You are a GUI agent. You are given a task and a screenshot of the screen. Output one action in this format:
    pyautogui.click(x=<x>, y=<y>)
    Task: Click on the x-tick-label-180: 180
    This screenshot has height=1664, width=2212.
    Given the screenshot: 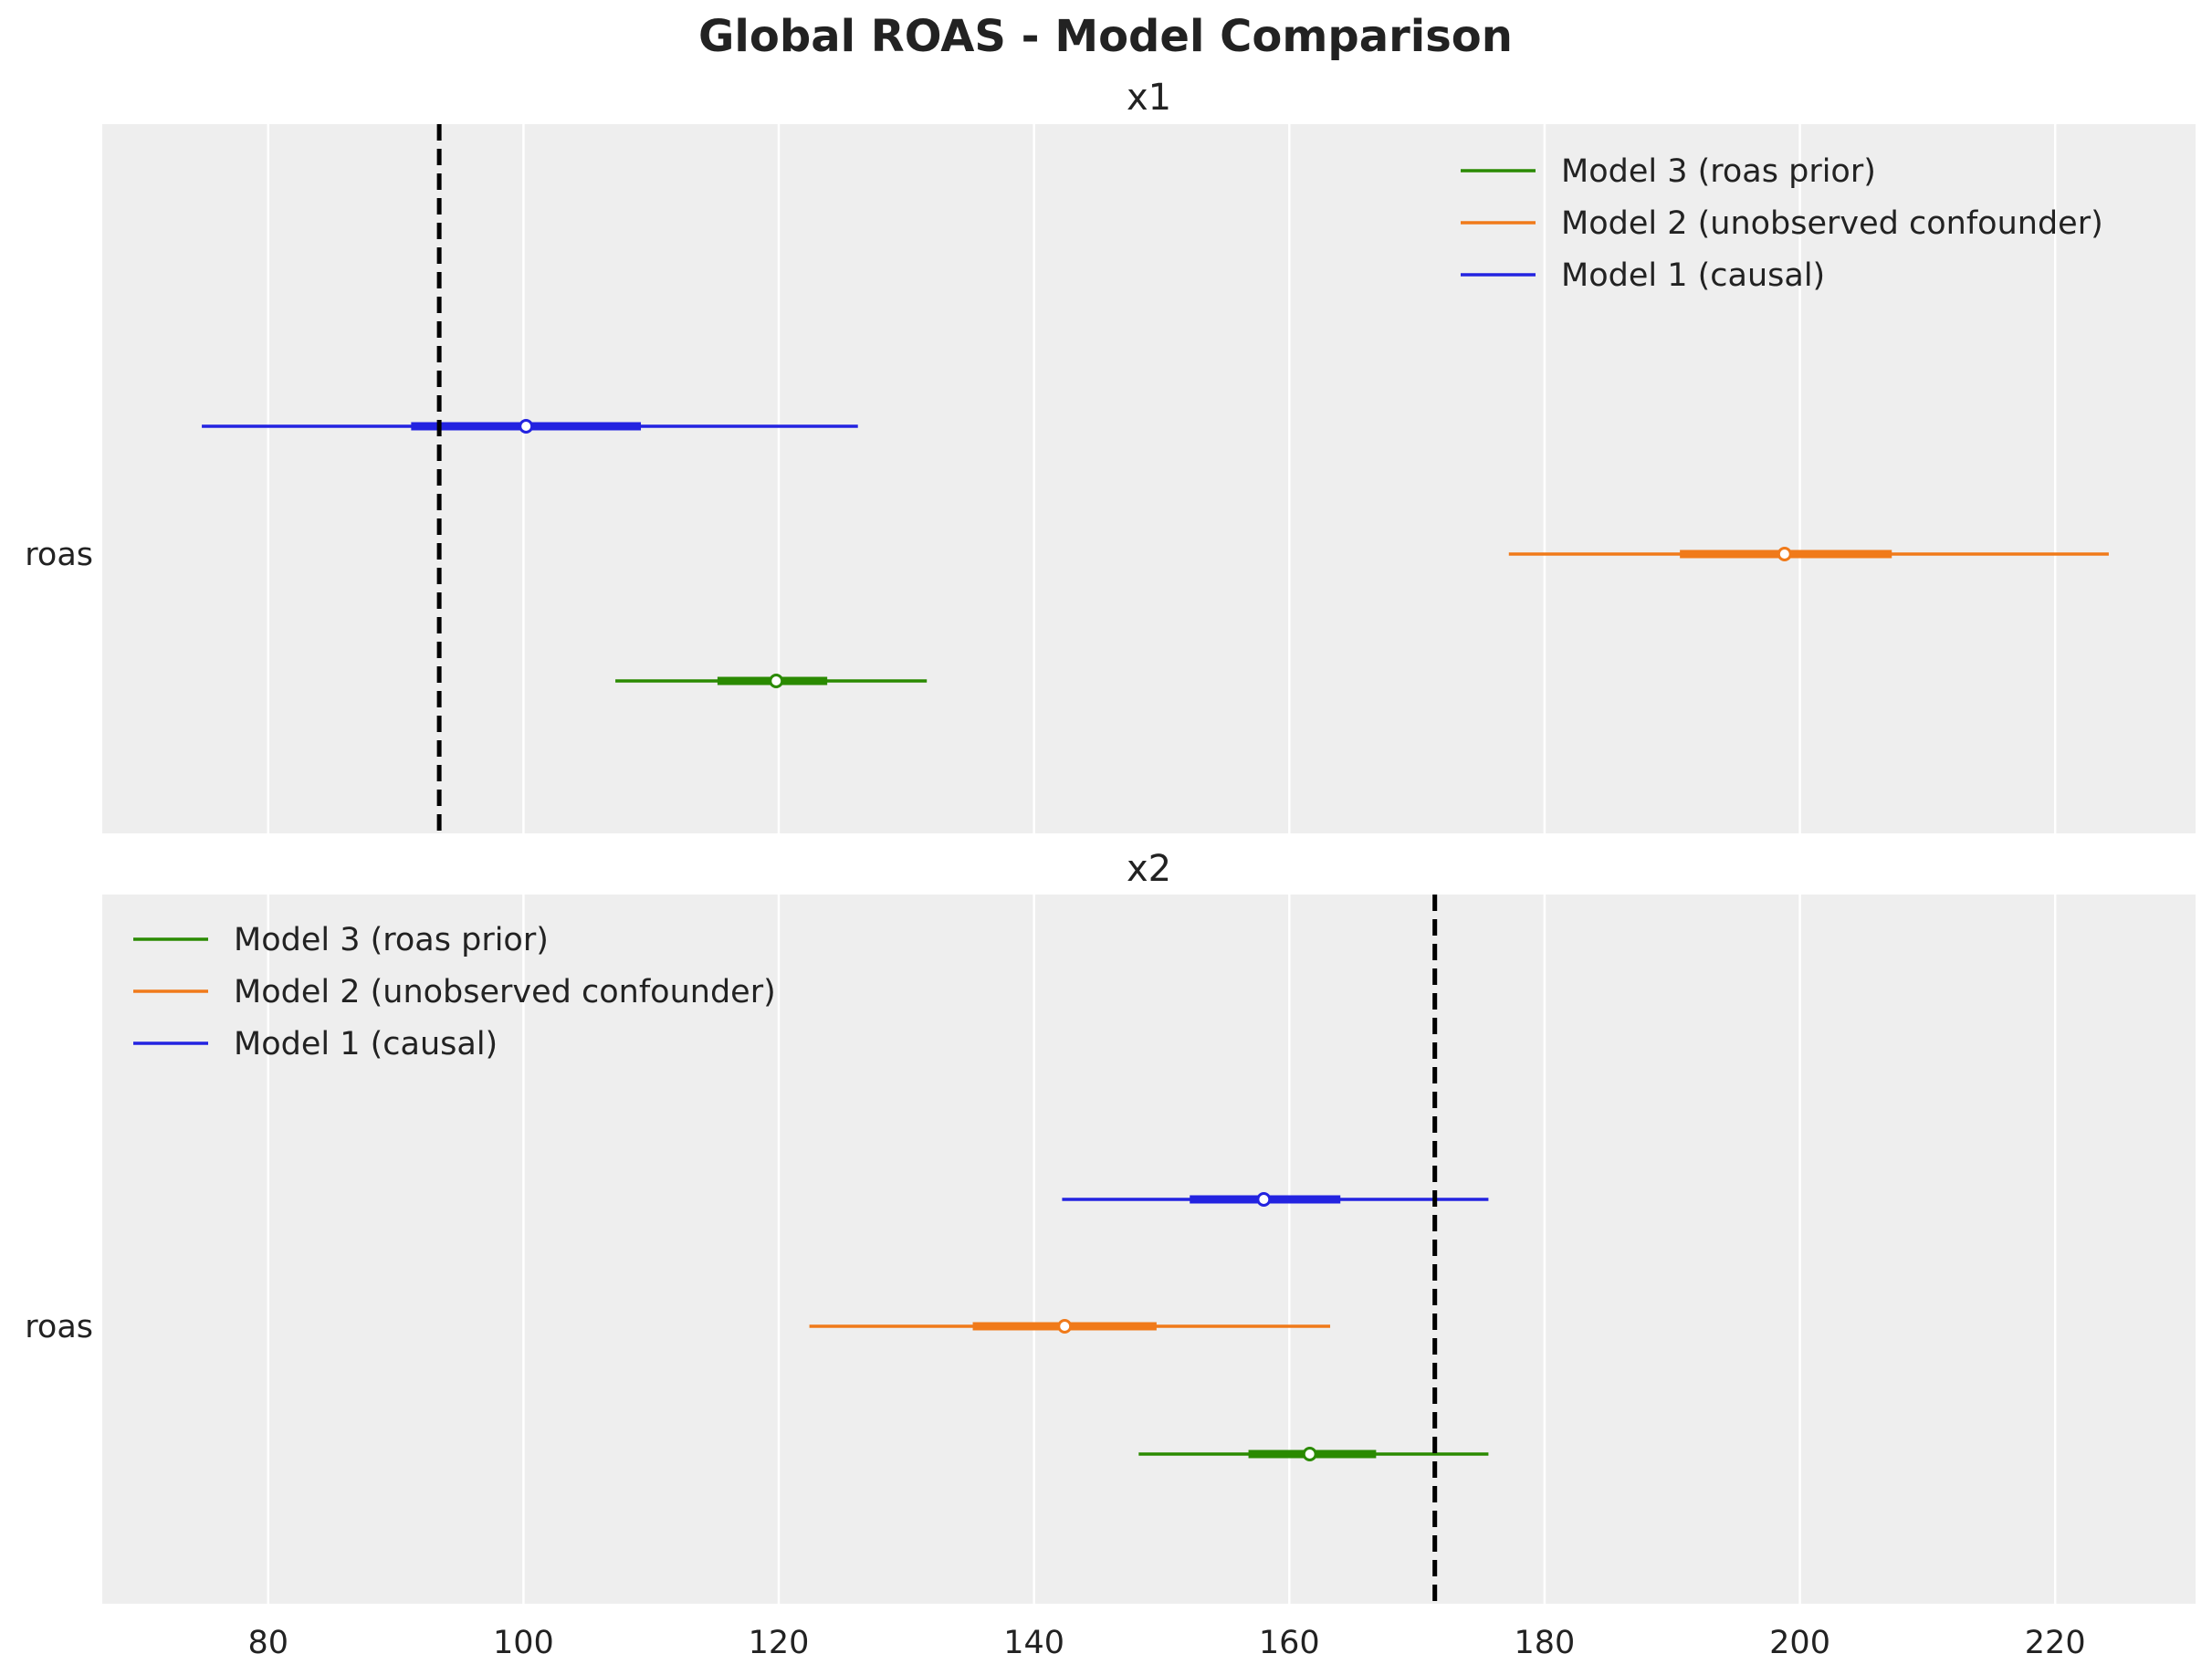 What is the action you would take?
    pyautogui.click(x=1545, y=1643)
    